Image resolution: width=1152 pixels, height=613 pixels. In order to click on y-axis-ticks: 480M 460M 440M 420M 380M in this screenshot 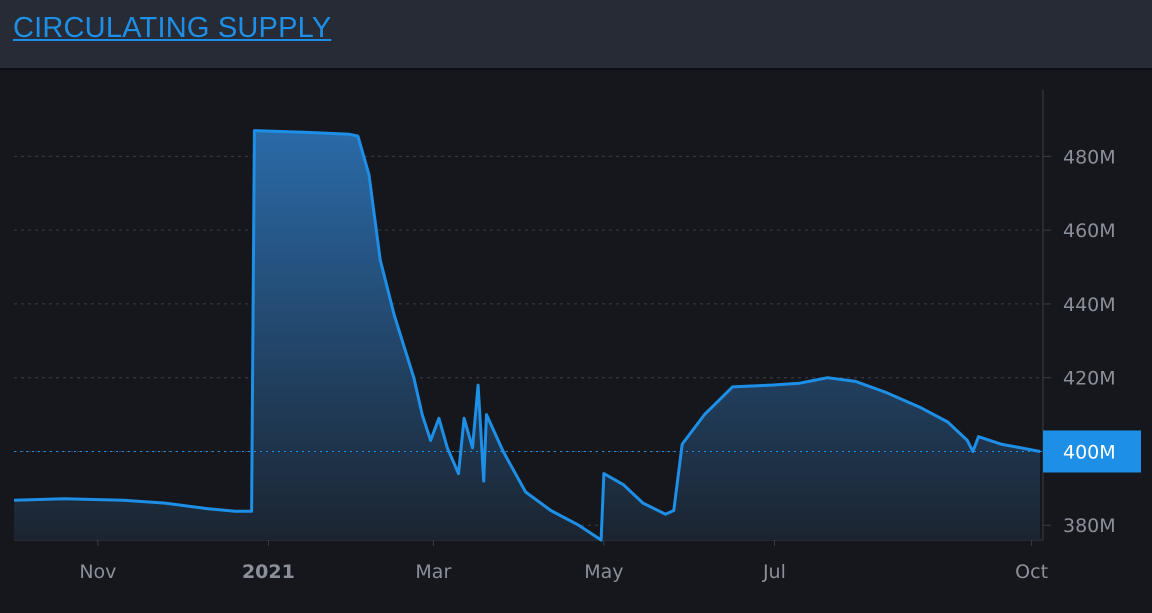, I will do `click(1079, 341)`.